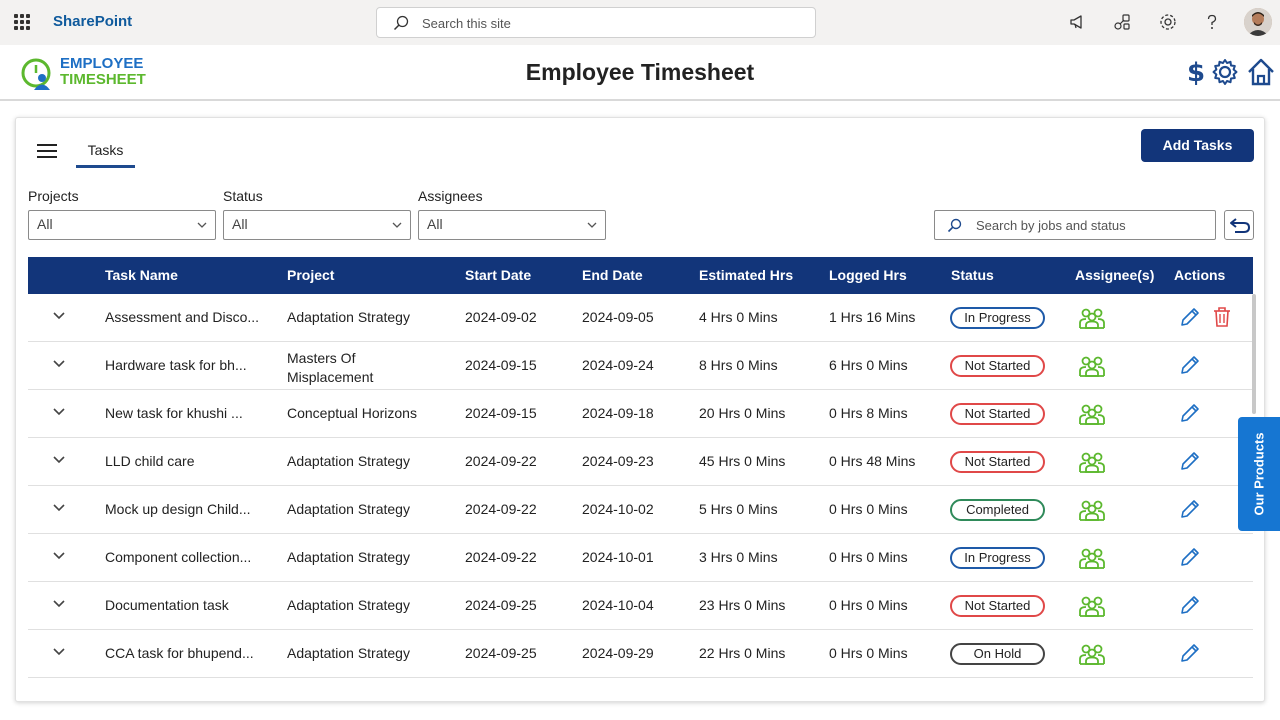  I want to click on col-start-date: Start Date, so click(498, 275).